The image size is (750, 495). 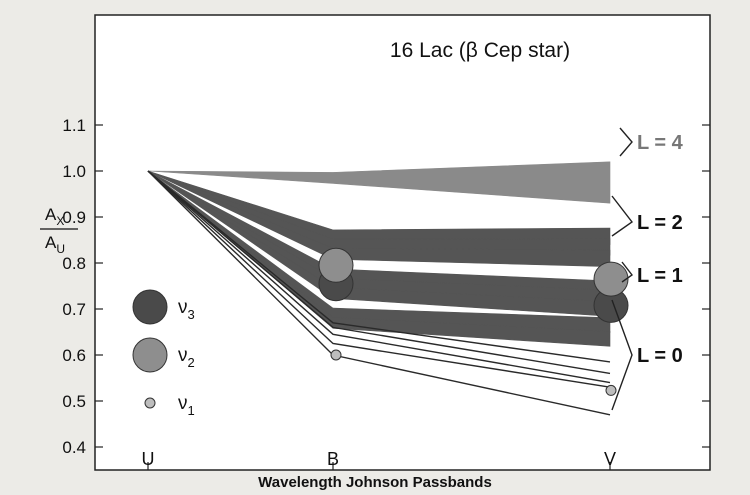 I want to click on chart-title: 16 Lac (β Cep star), so click(x=480, y=50).